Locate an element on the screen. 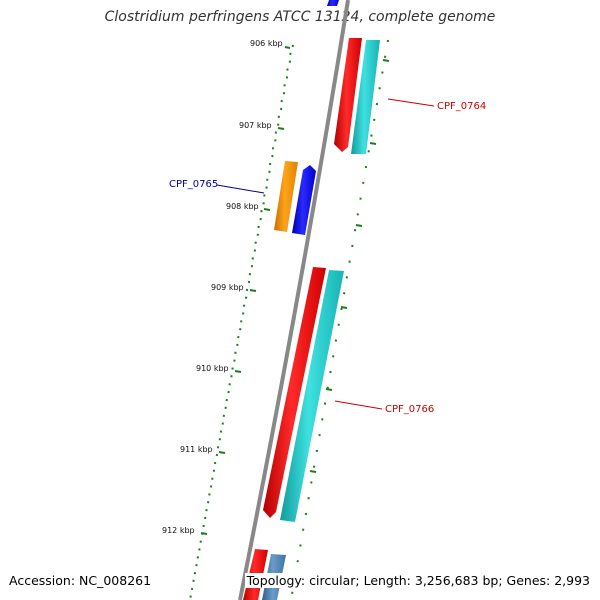 This screenshot has width=600, height=600. tick-label: 910 kbp is located at coordinates (212, 368).